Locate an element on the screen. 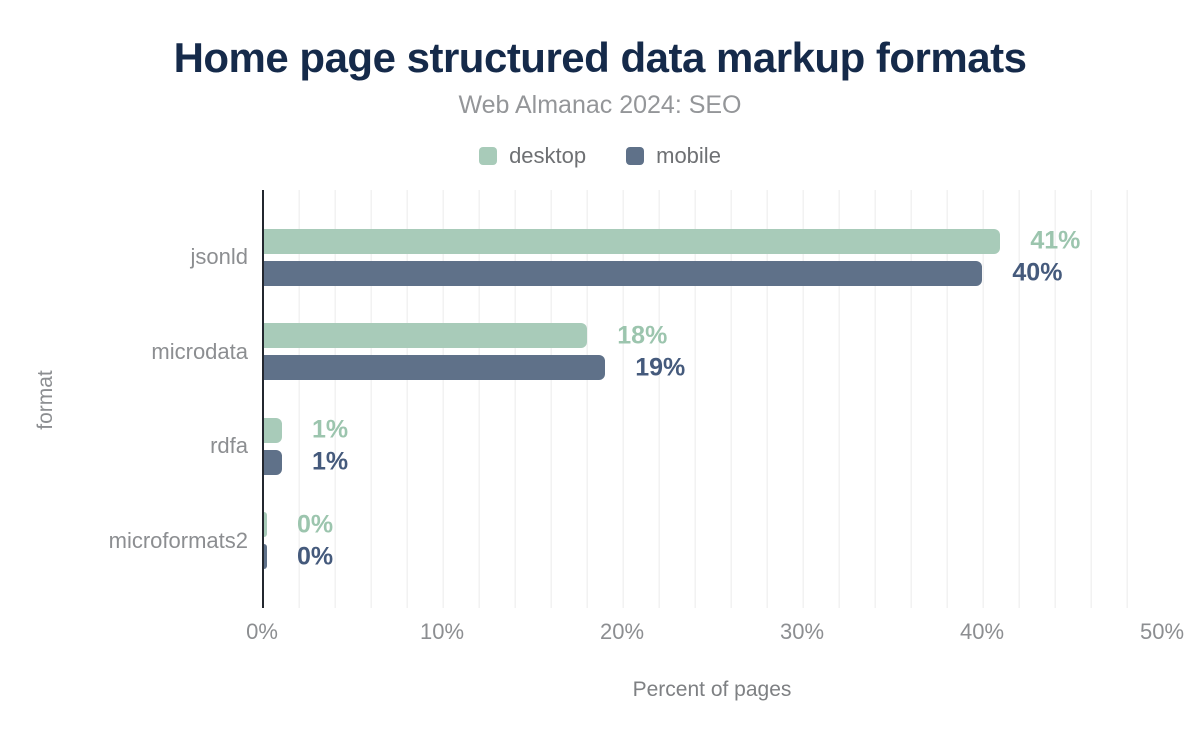 The width and height of the screenshot is (1200, 742). category-row-microformats2: microformats2 0% 0% is located at coordinates (635, 541).